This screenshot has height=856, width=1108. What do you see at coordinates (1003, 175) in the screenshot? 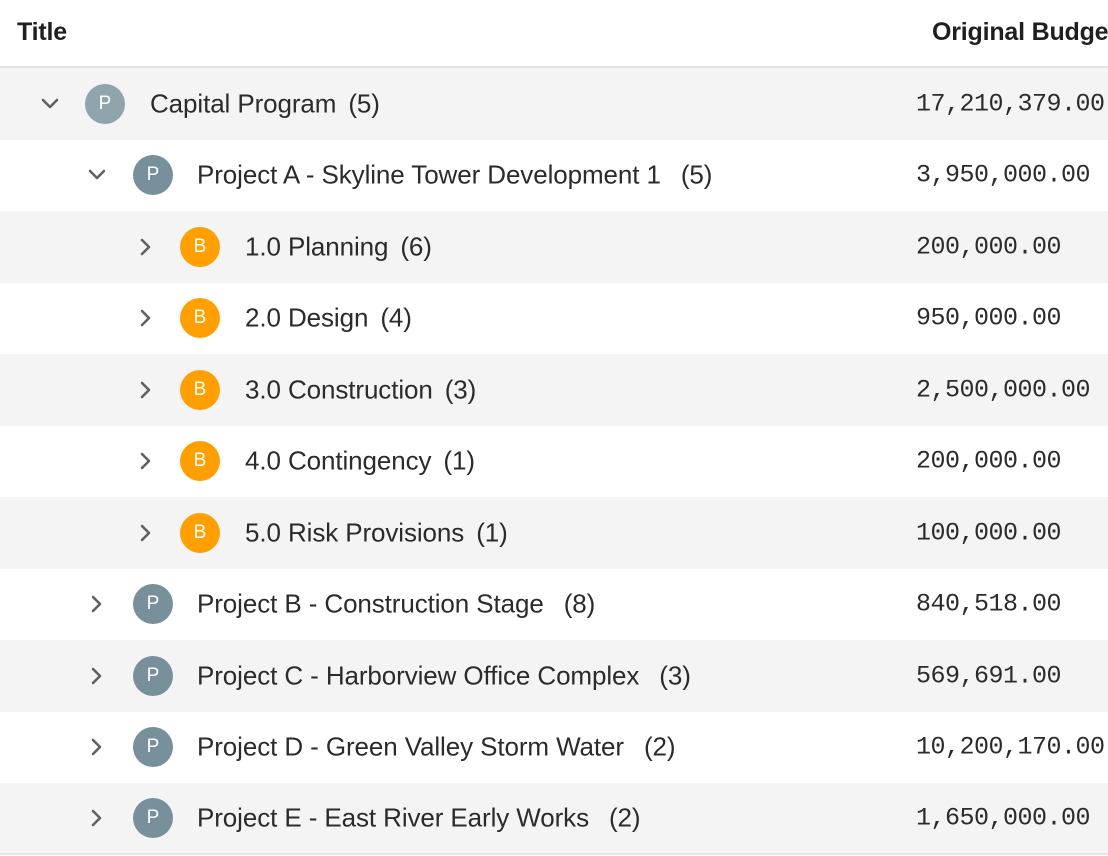
I see `row-original-budget: 3,950,000.00` at bounding box center [1003, 175].